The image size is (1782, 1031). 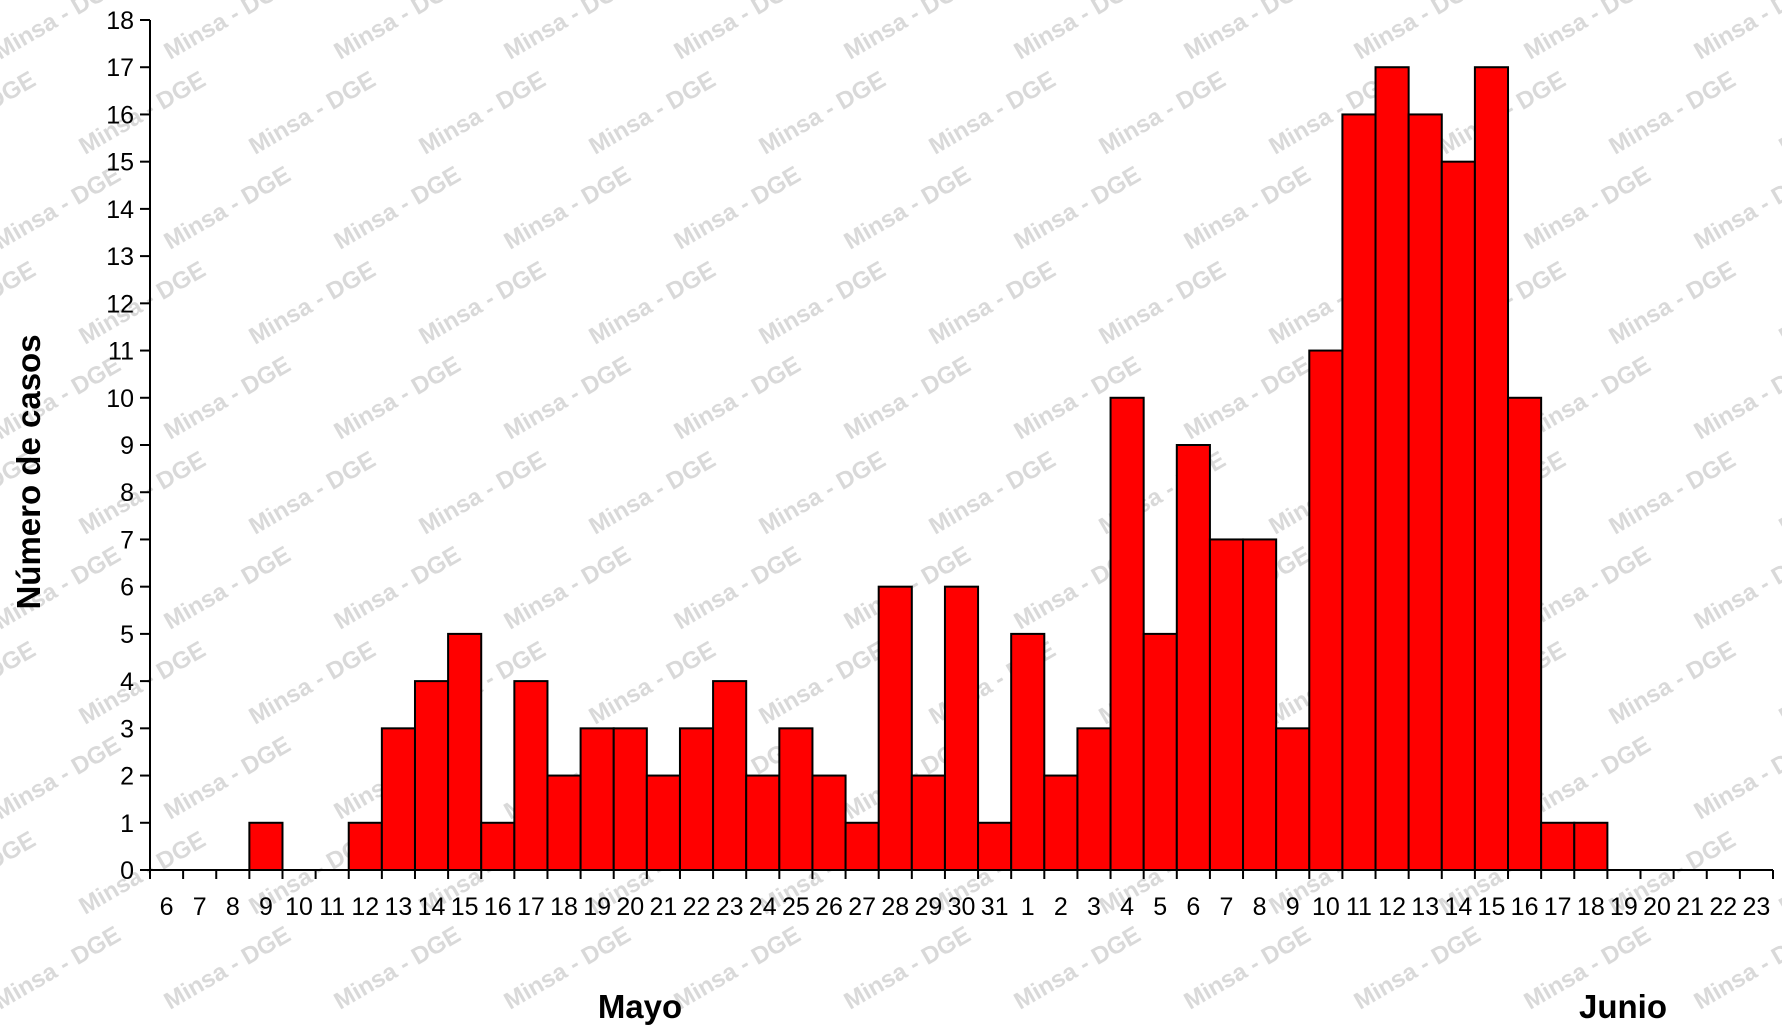 What do you see at coordinates (143, 873) in the screenshot?
I see `watermark-text-121: Minsa - DGE` at bounding box center [143, 873].